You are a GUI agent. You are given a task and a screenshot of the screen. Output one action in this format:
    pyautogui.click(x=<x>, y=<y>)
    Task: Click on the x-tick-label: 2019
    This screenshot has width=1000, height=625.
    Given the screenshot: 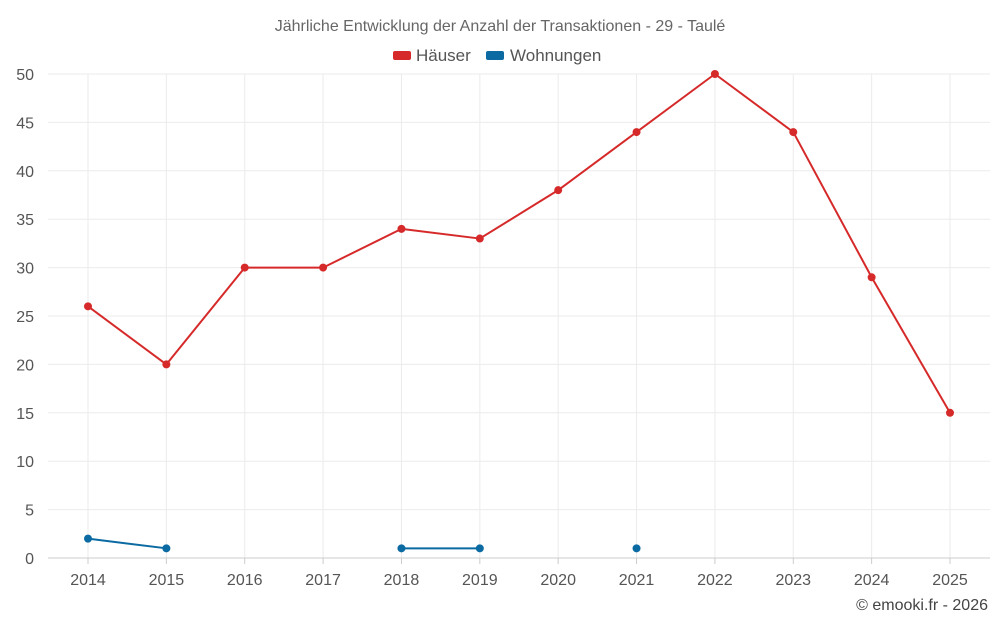 What is the action you would take?
    pyautogui.click(x=480, y=580)
    